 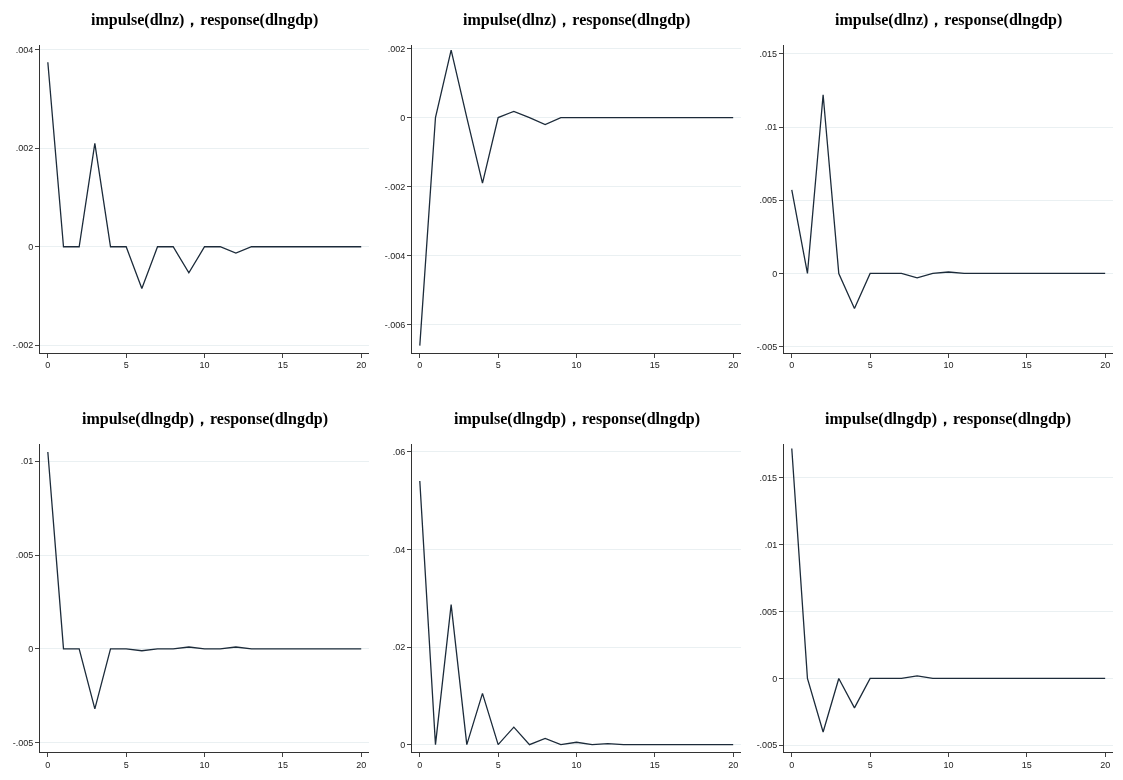 What do you see at coordinates (399, 549) in the screenshot?
I see `y-tick-label: .04` at bounding box center [399, 549].